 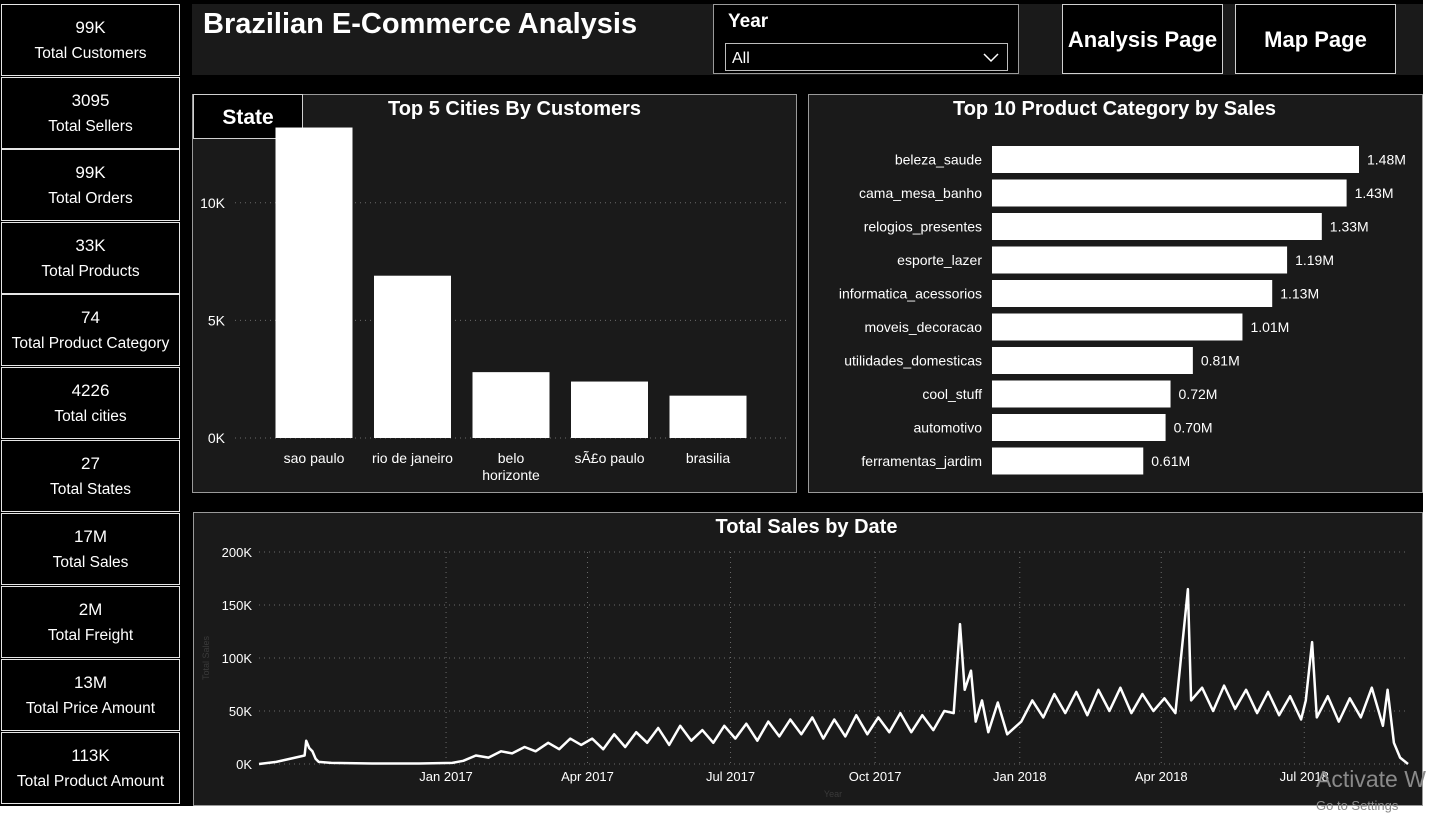 What do you see at coordinates (90, 683) in the screenshot?
I see `kpi-value: 13M` at bounding box center [90, 683].